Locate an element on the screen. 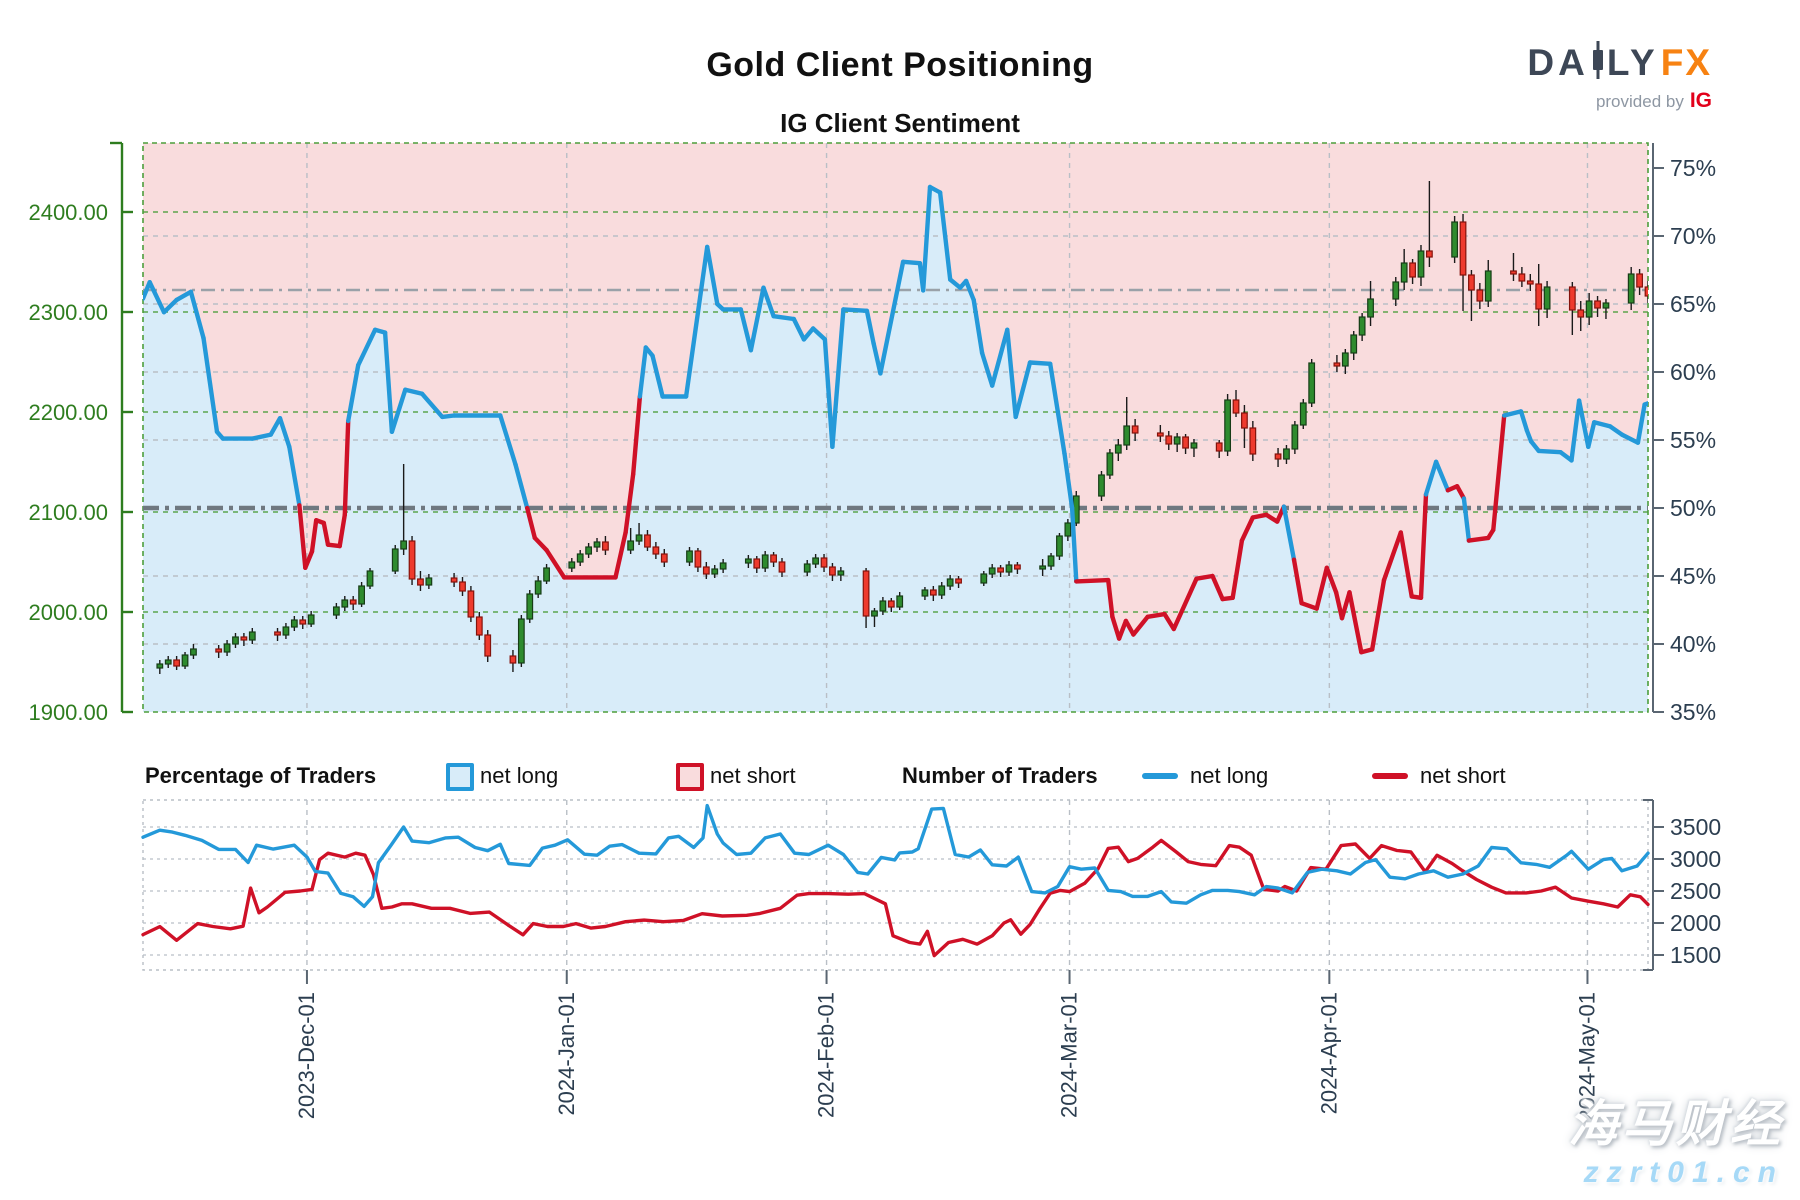 The width and height of the screenshot is (1800, 1200). pct-axis-label: 75% is located at coordinates (1693, 168).